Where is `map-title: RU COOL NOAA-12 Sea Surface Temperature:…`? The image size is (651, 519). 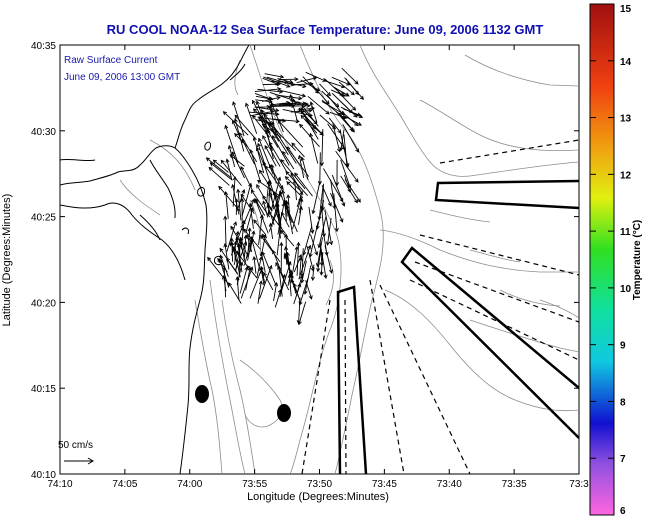 map-title: RU COOL NOAA-12 Sea Surface Temperature:… is located at coordinates (325, 29).